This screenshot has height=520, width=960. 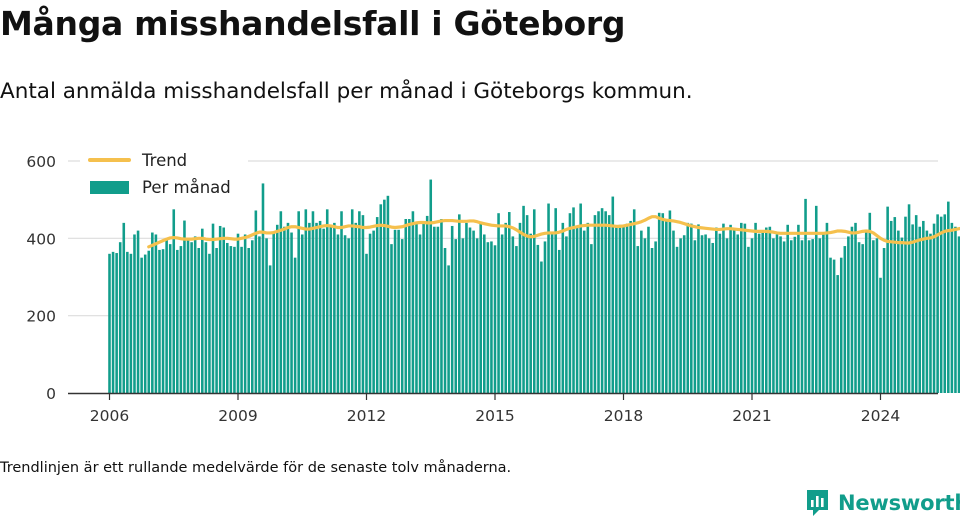 What do you see at coordinates (109, 416) in the screenshot?
I see `x-tick-label: 2006` at bounding box center [109, 416].